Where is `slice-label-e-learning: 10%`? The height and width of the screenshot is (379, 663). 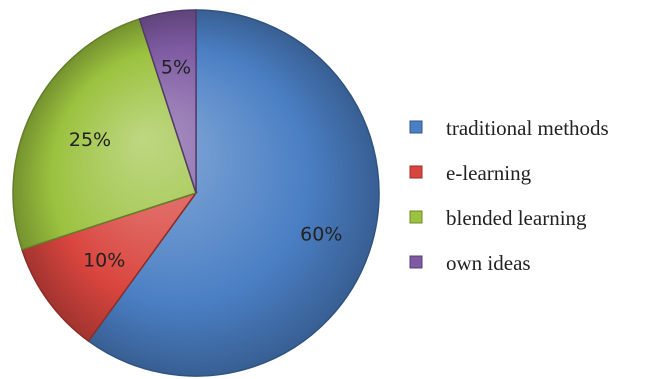 slice-label-e-learning: 10% is located at coordinates (104, 261).